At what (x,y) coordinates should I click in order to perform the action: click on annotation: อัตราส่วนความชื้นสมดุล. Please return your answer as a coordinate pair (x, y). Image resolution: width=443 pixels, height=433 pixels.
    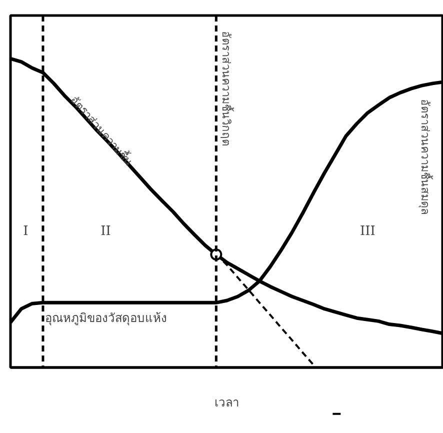
    Looking at the image, I should click on (426, 156).